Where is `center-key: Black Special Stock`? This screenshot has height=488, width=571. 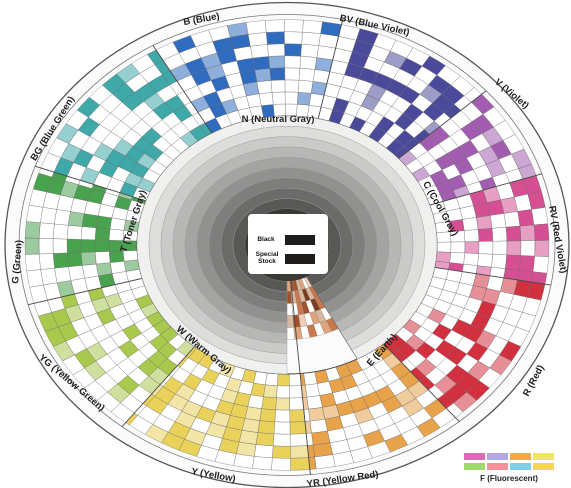
center-key: Black Special Stock is located at coordinates (288, 244).